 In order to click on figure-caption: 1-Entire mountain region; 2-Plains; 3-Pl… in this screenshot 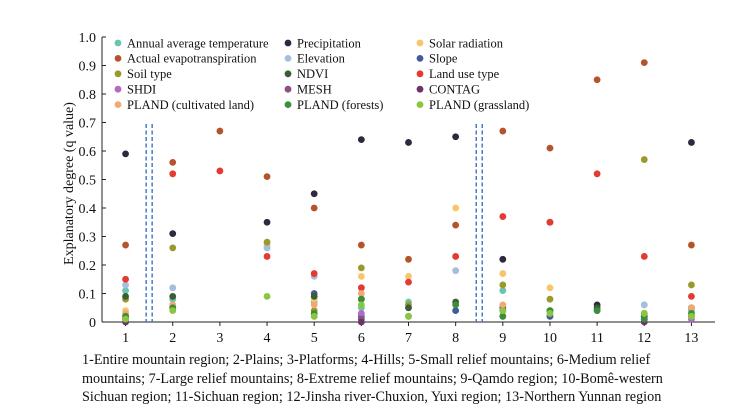, I will do `click(409, 379)`.